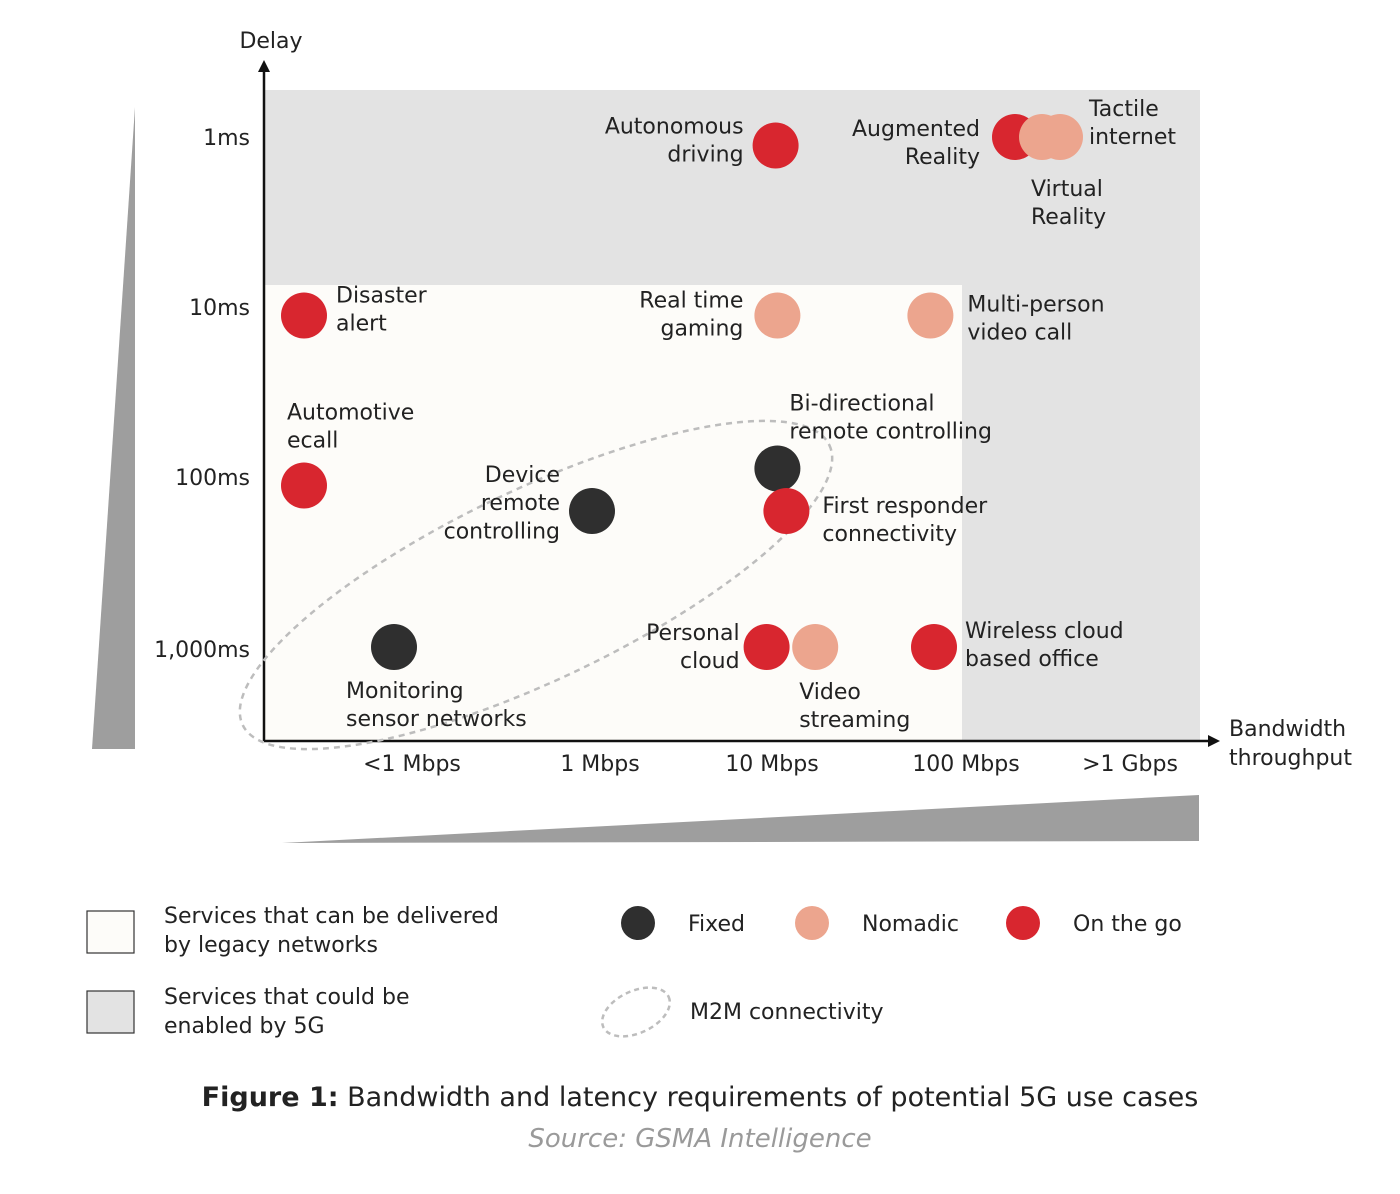 The width and height of the screenshot is (1400, 1194). Describe the element at coordinates (854, 706) in the screenshot. I see `data-point-label: Video streaming` at that location.